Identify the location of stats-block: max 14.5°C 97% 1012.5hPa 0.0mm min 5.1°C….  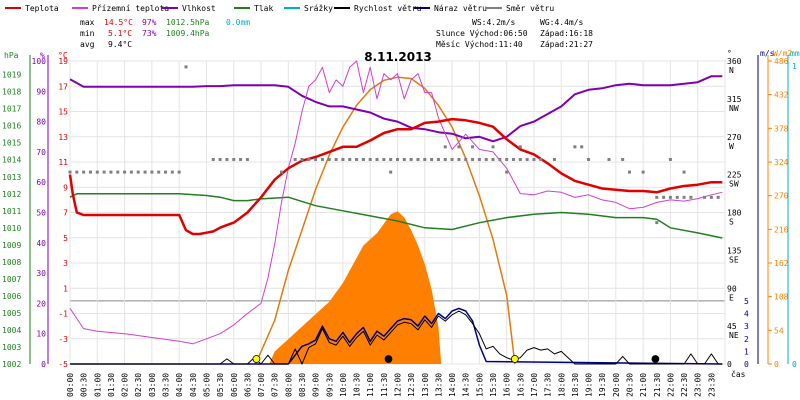
(165, 33).